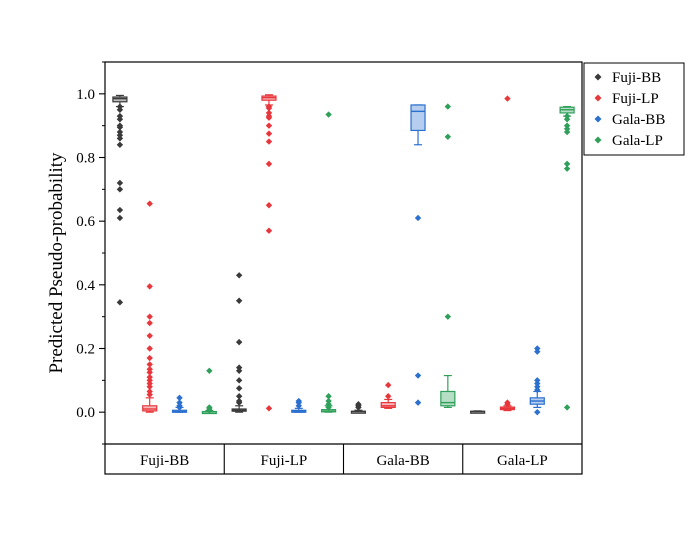  What do you see at coordinates (164, 461) in the screenshot?
I see `x-category-label: Fuji-BB` at bounding box center [164, 461].